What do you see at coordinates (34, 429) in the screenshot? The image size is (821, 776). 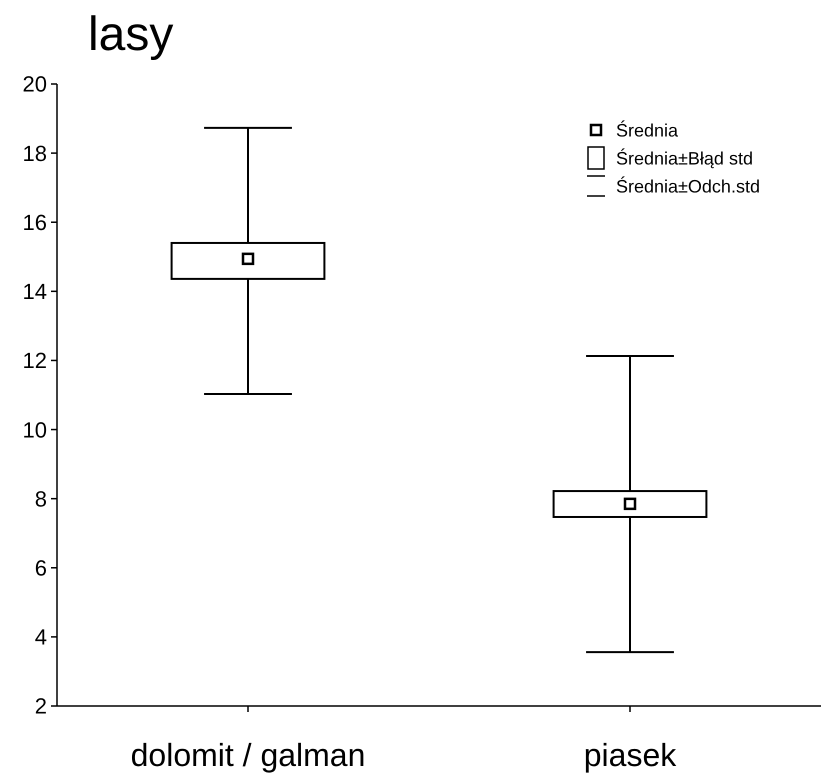 I see `y-tick-label: 10` at bounding box center [34, 429].